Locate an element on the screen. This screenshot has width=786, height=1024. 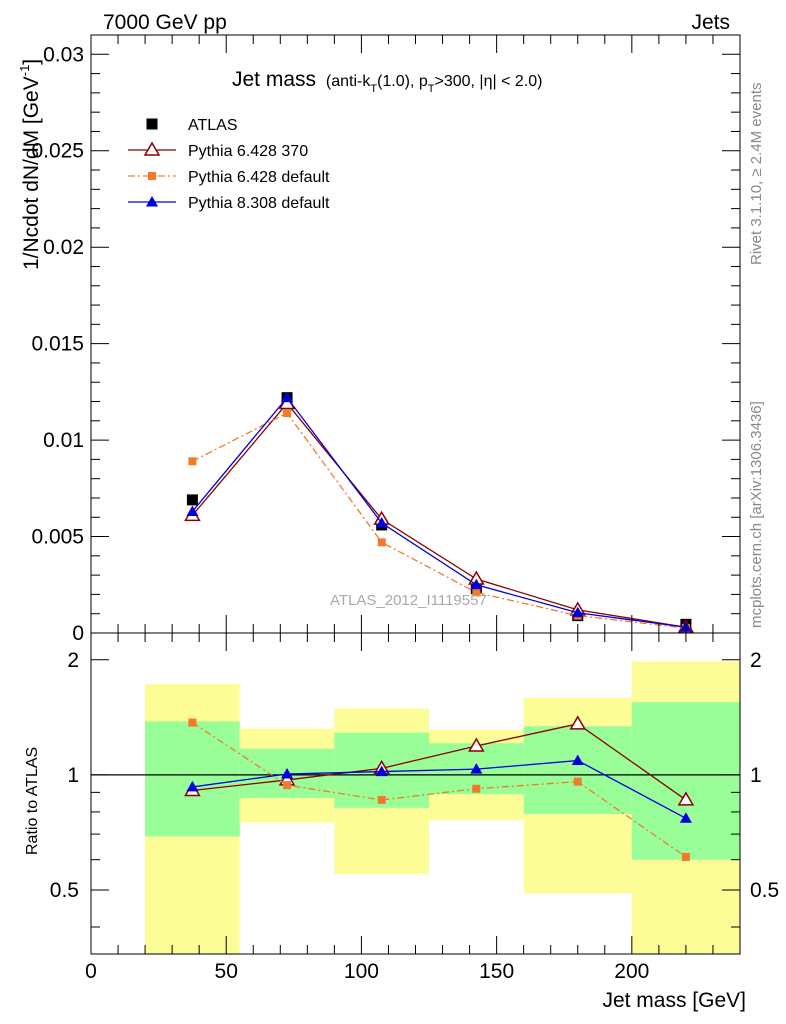
main-y-tick-label: 0 is located at coordinates (78, 633).